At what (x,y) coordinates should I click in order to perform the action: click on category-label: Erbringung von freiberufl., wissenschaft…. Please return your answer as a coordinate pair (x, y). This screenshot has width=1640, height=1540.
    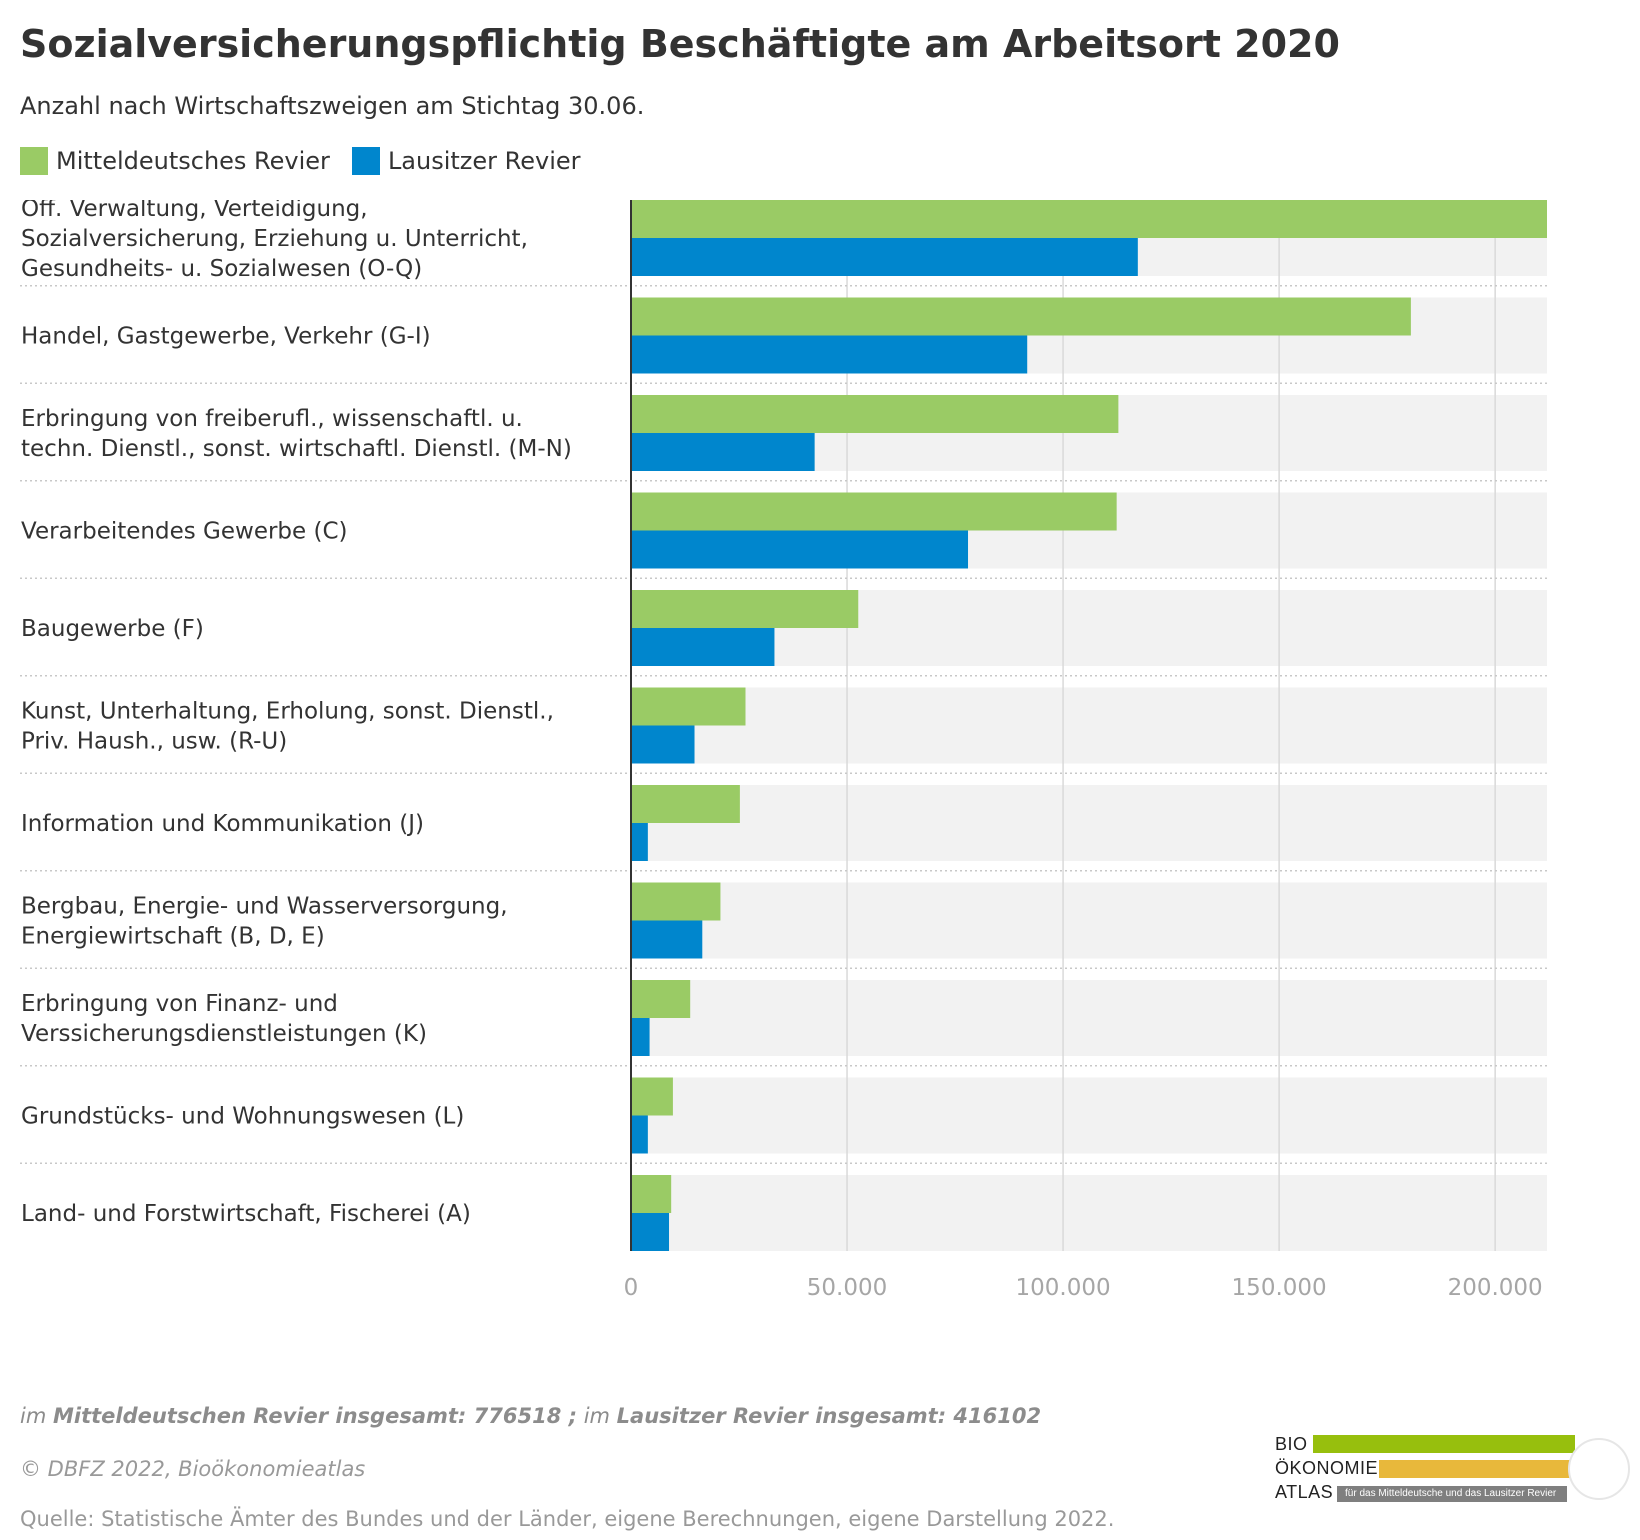
    Looking at the image, I should click on (272, 419).